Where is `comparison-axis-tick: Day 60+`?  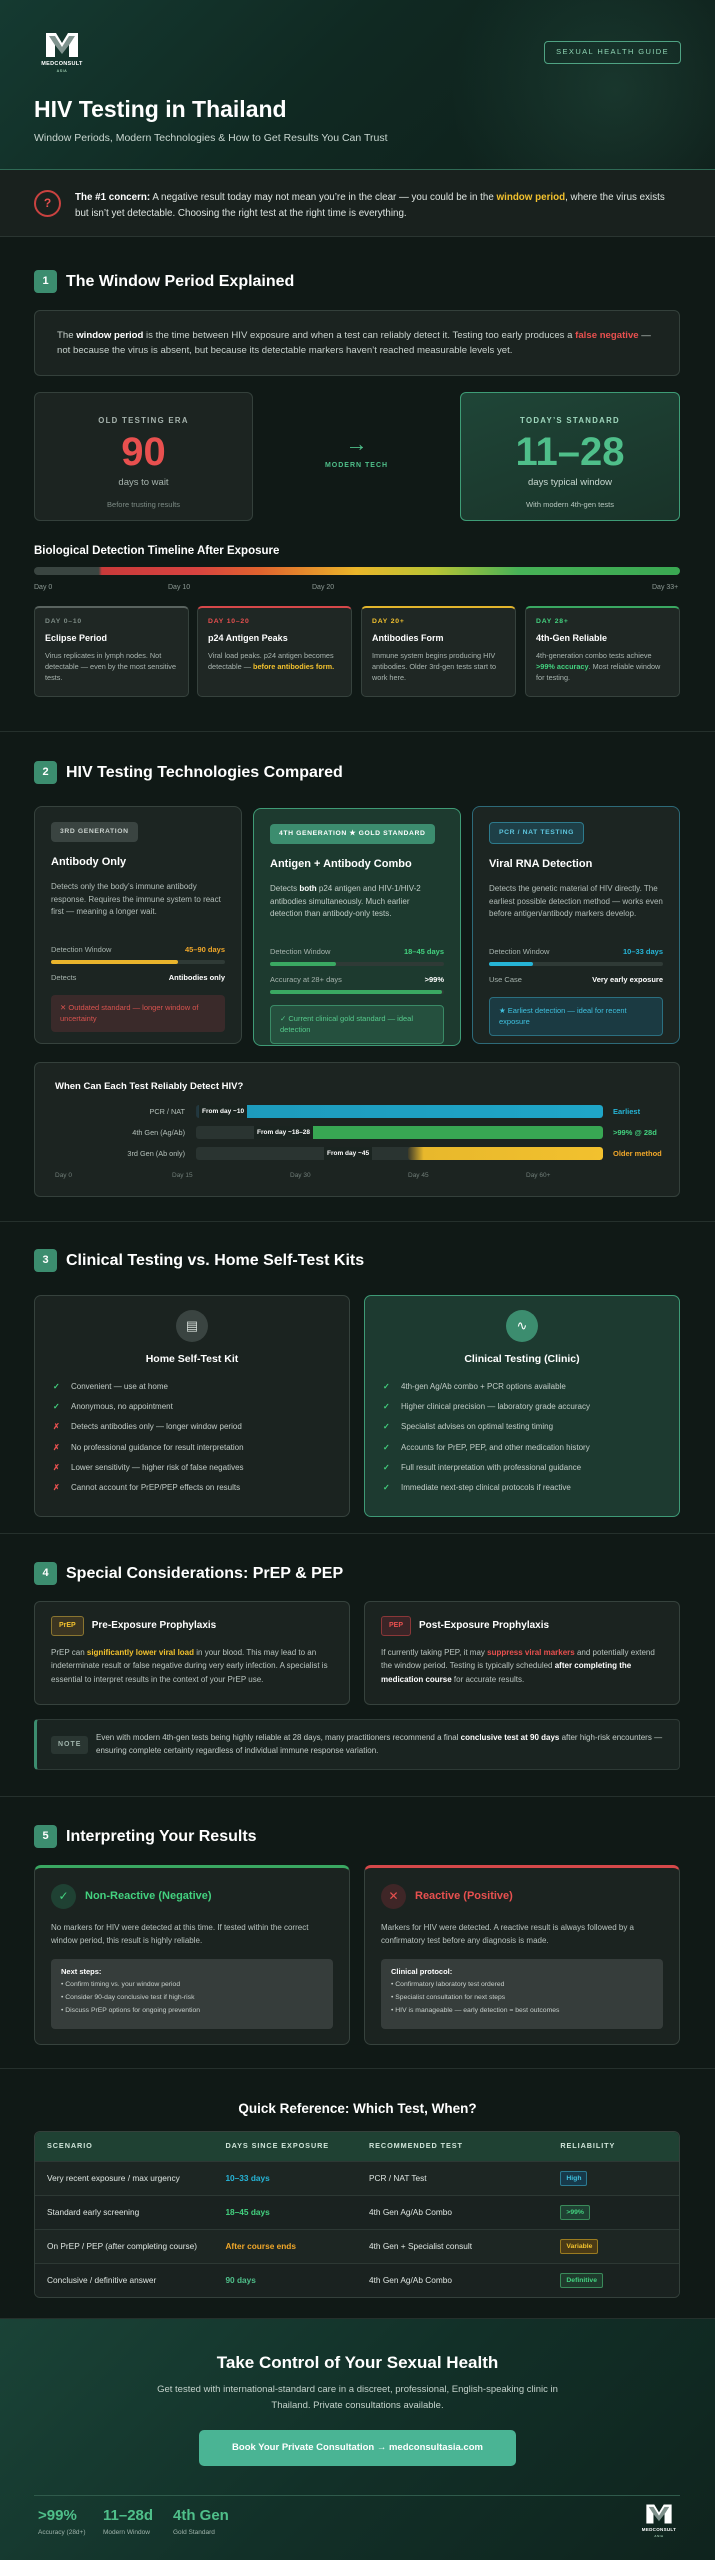
comparison-axis-tick: Day 60+ is located at coordinates (538, 1175).